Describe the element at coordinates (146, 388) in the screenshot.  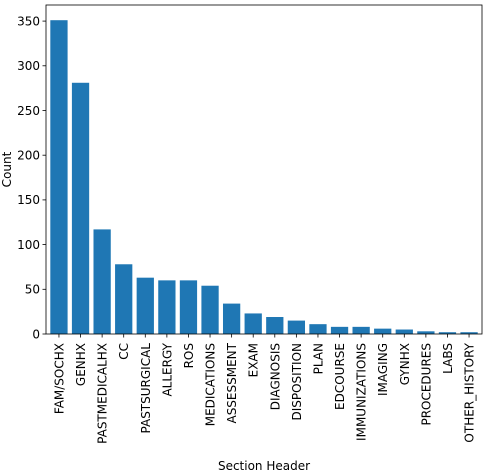
I see `x-tick-label: PASTSURGICAL` at that location.